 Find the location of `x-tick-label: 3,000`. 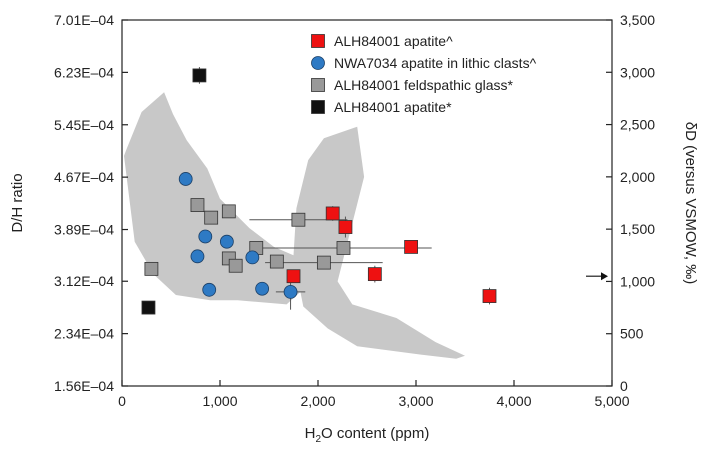

x-tick-label: 3,000 is located at coordinates (415, 401).